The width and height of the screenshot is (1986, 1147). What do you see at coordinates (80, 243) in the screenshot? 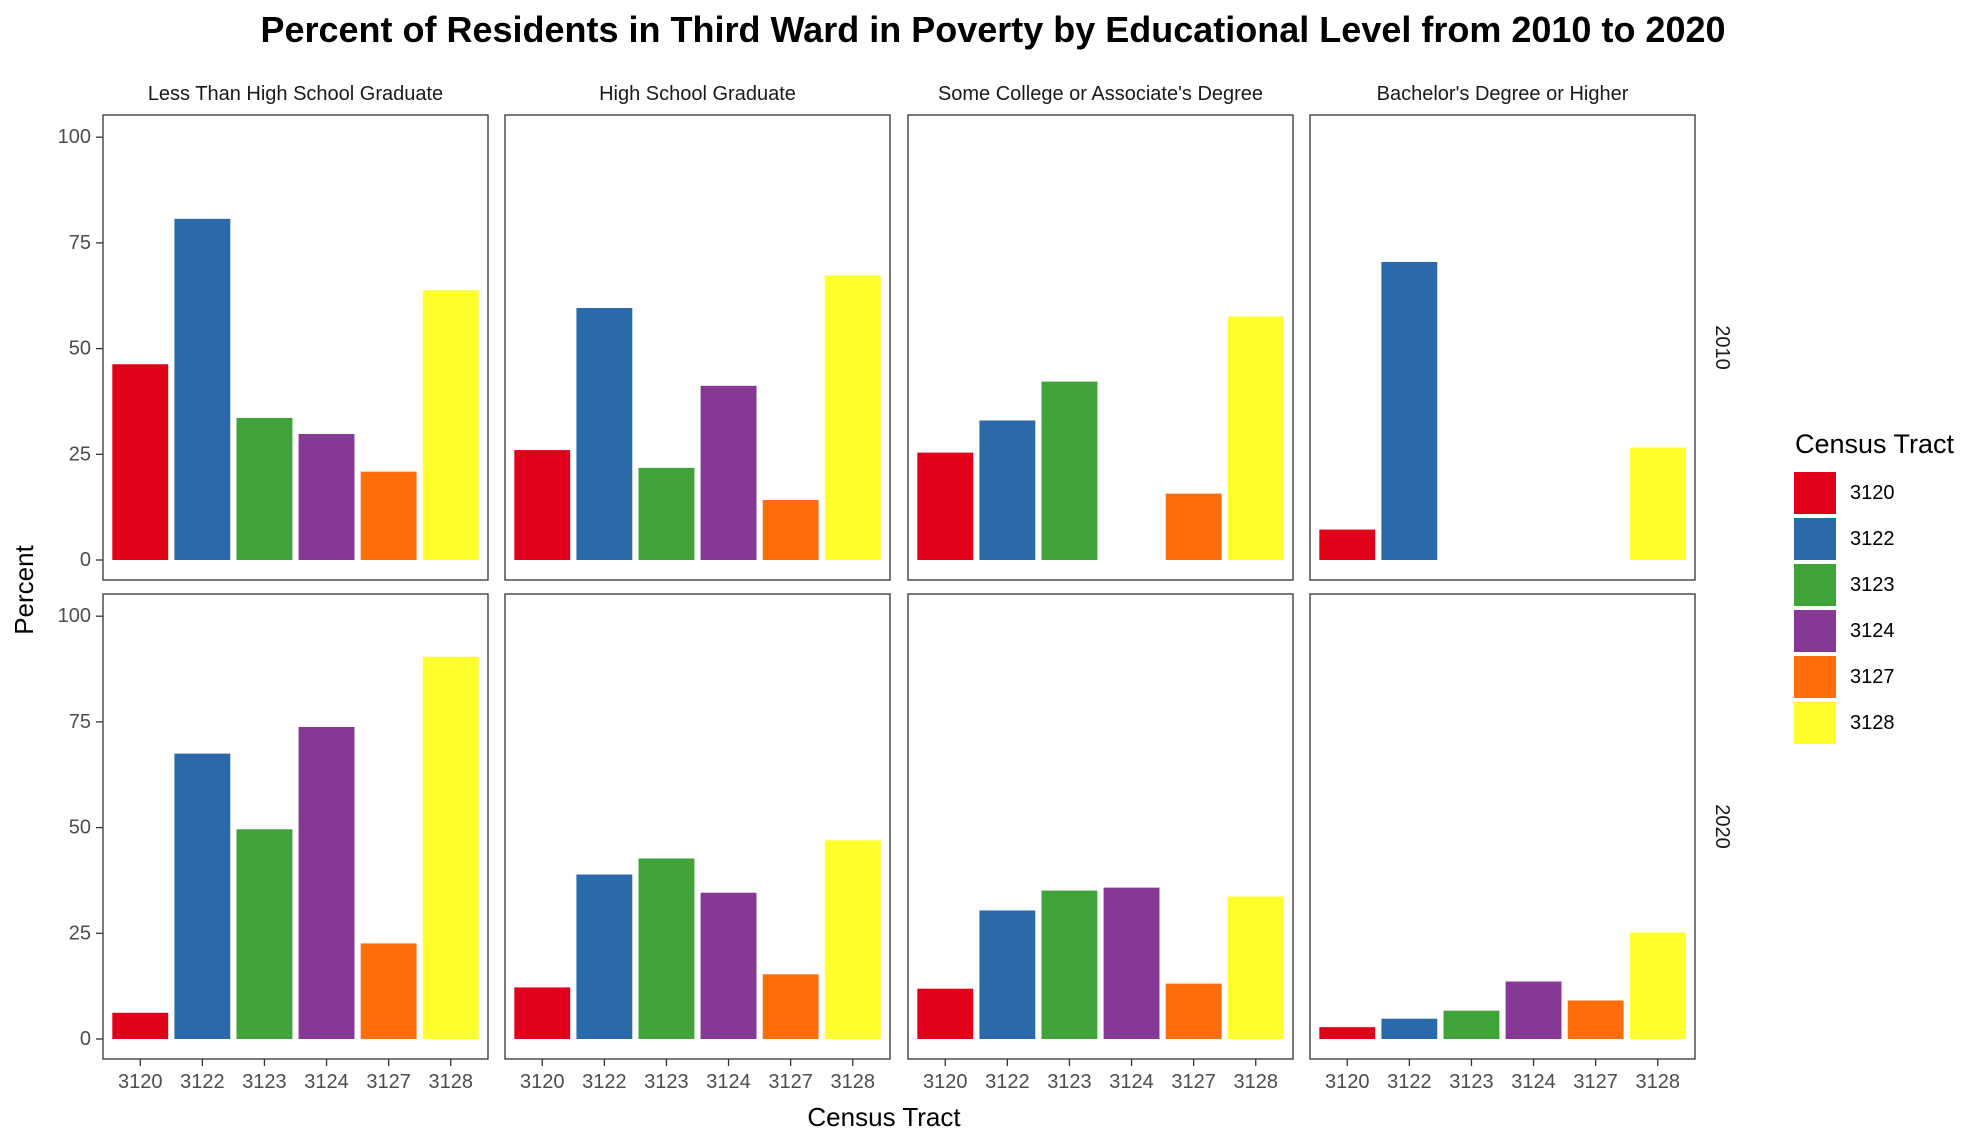
I see `y-tick-label-2010-75: 75` at bounding box center [80, 243].